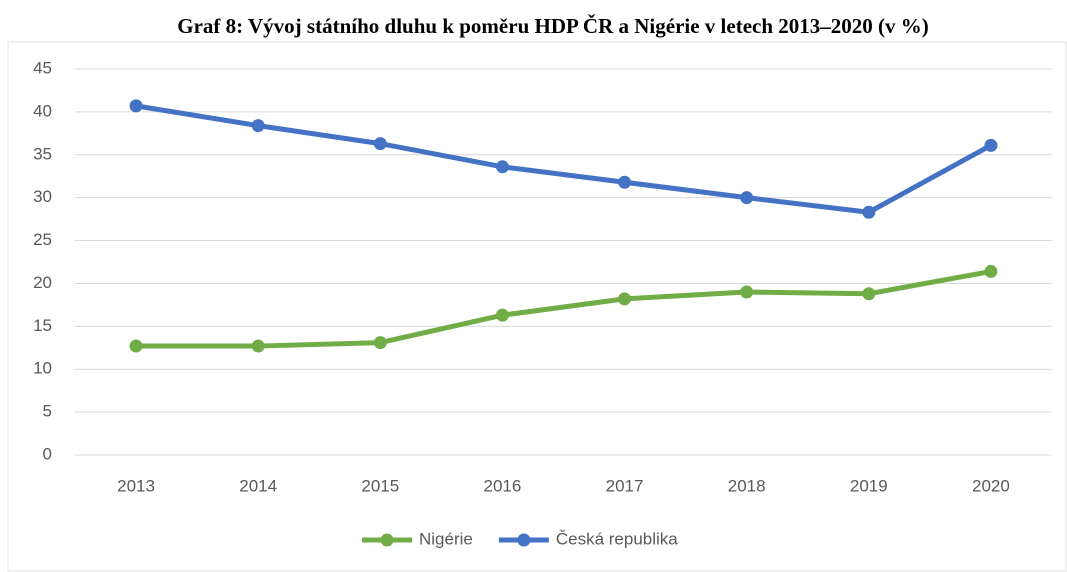 The image size is (1067, 572). I want to click on x-tick-label: 2016, so click(503, 485).